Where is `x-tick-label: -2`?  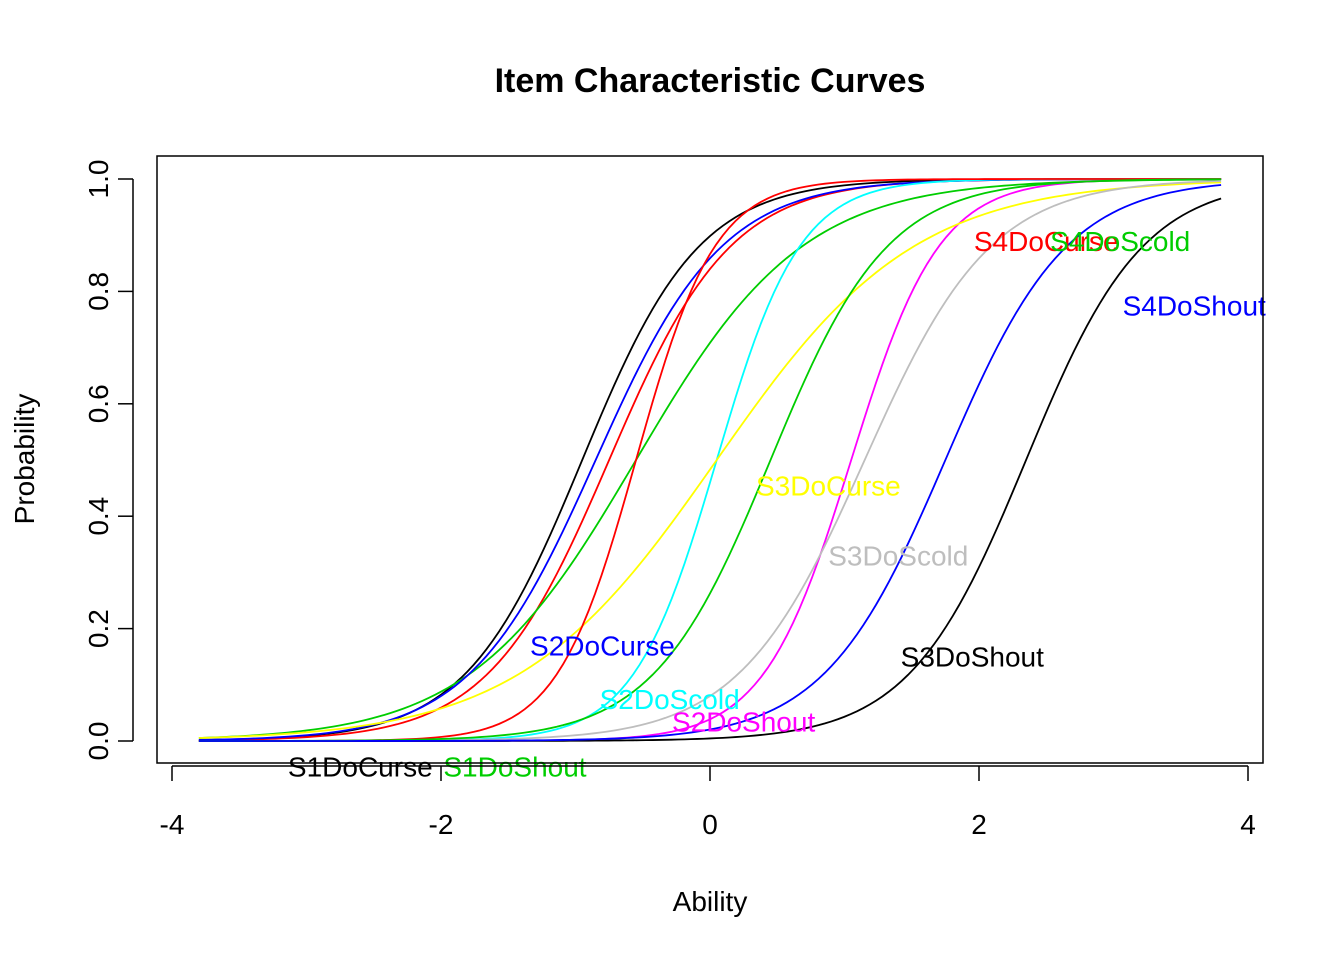
x-tick-label: -2 is located at coordinates (441, 824).